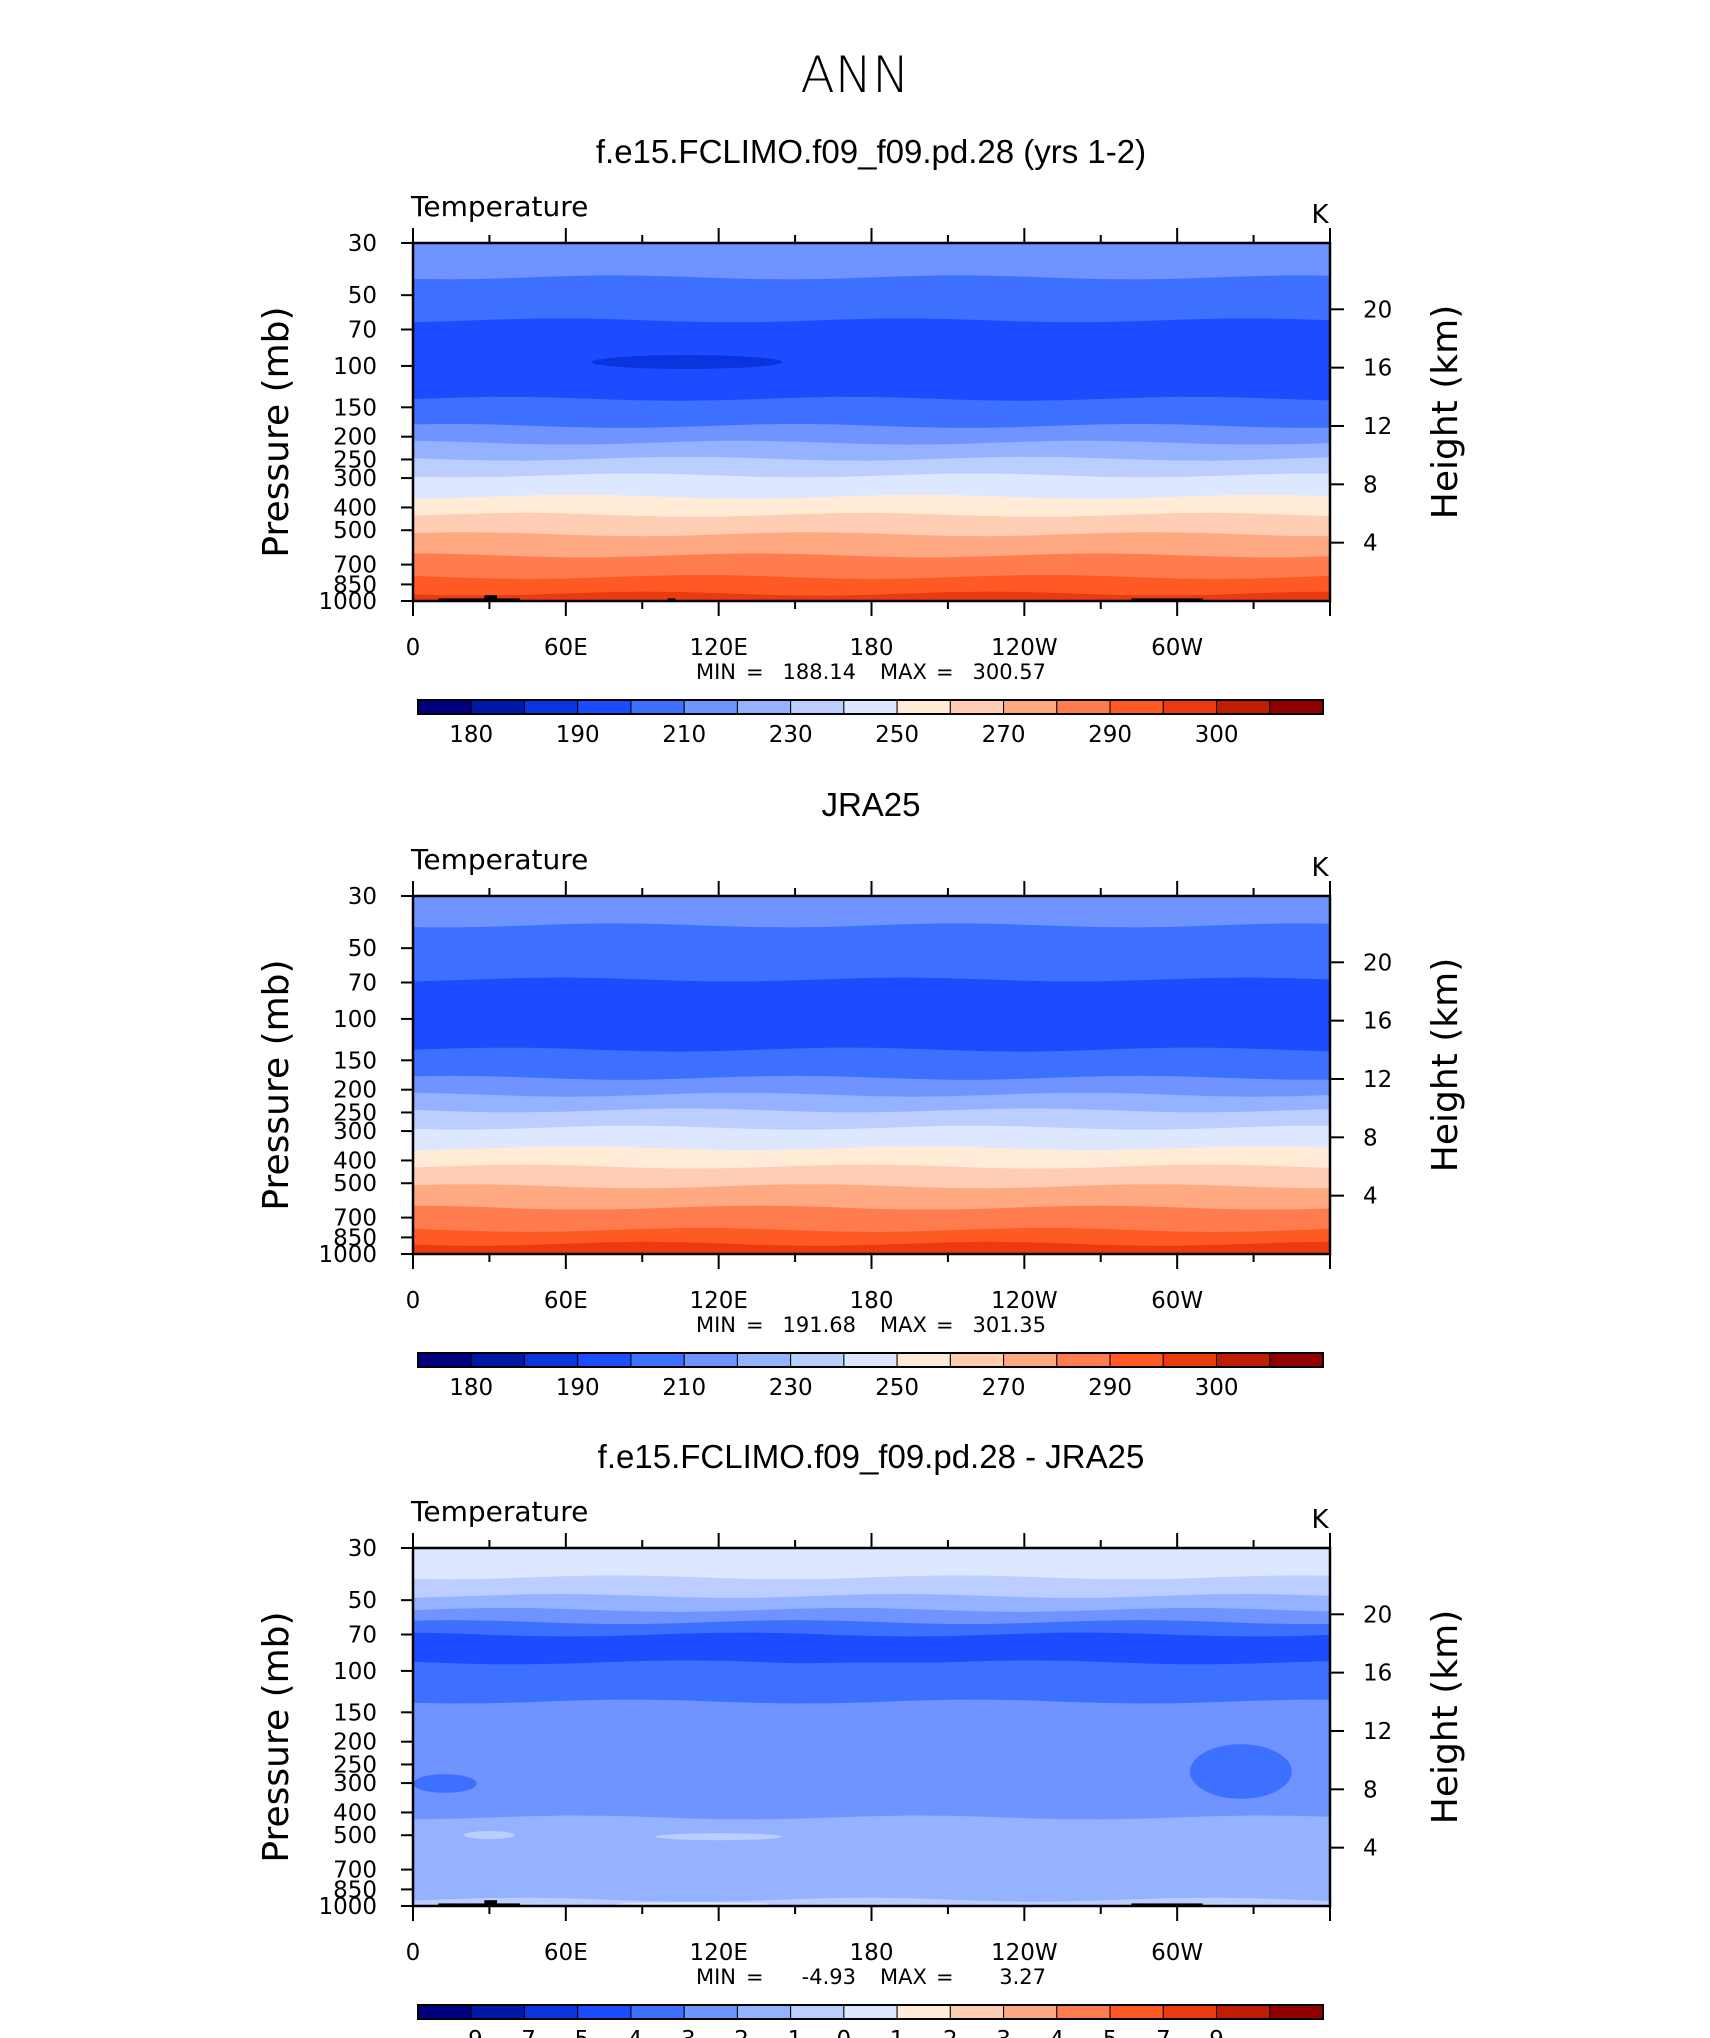 The height and width of the screenshot is (2038, 1710). Describe the element at coordinates (1110, 1388) in the screenshot. I see `colorbar-label: 290` at that location.